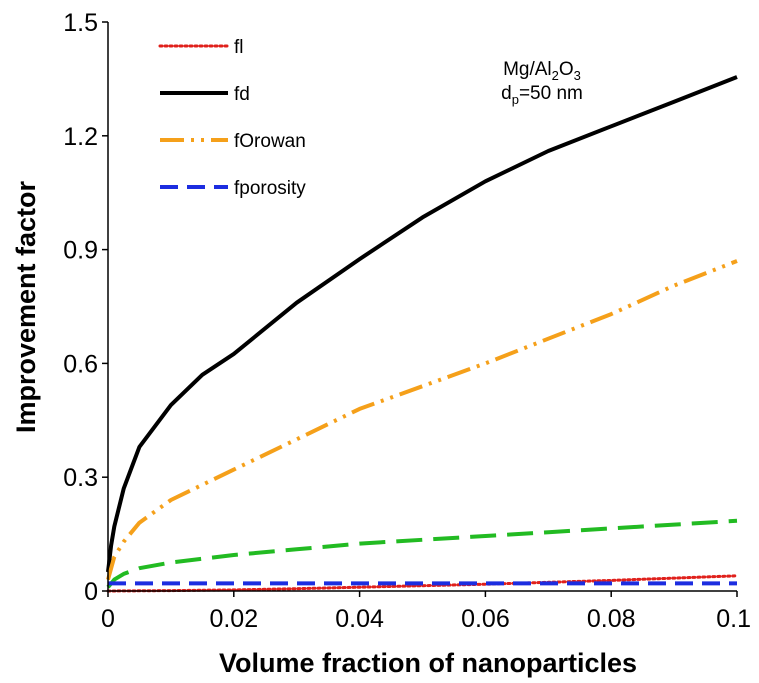 This screenshot has height=683, width=759. Describe the element at coordinates (542, 71) in the screenshot. I see `annotation-material: Mg/Al2O3` at that location.